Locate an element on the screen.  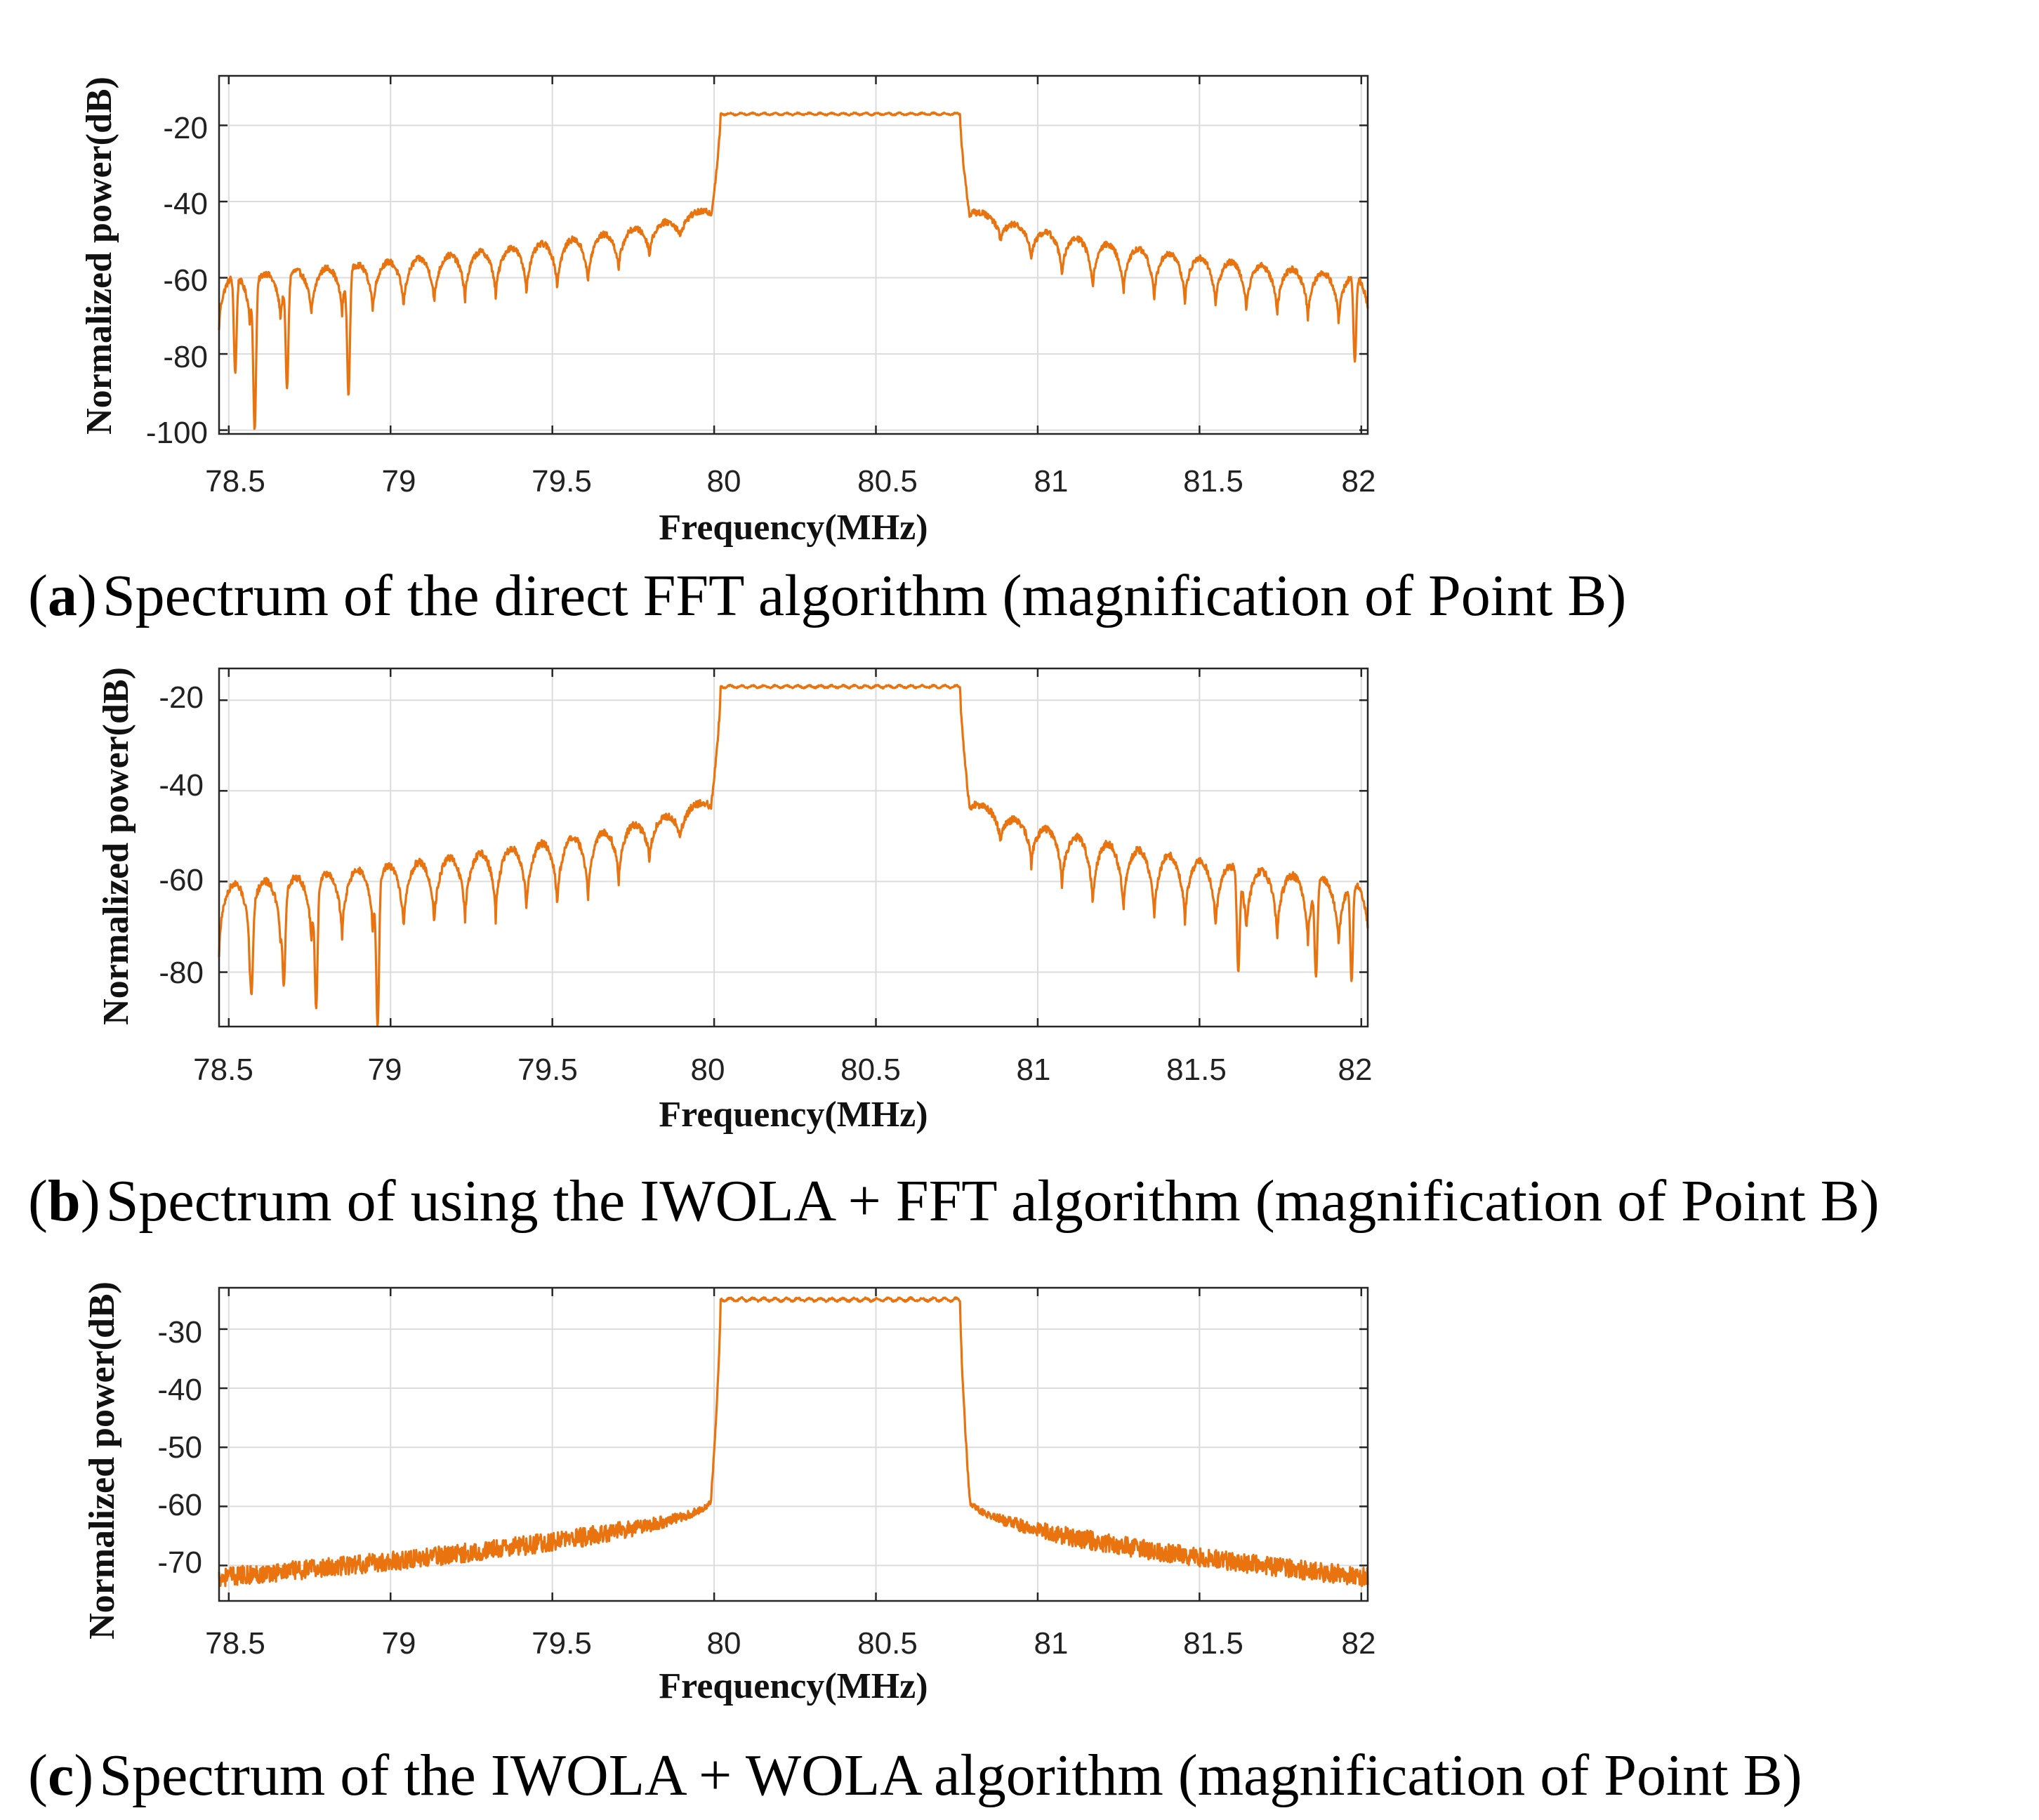
y-tick-labels: -20 -40 -60 -80 is located at coordinates (181, 835).